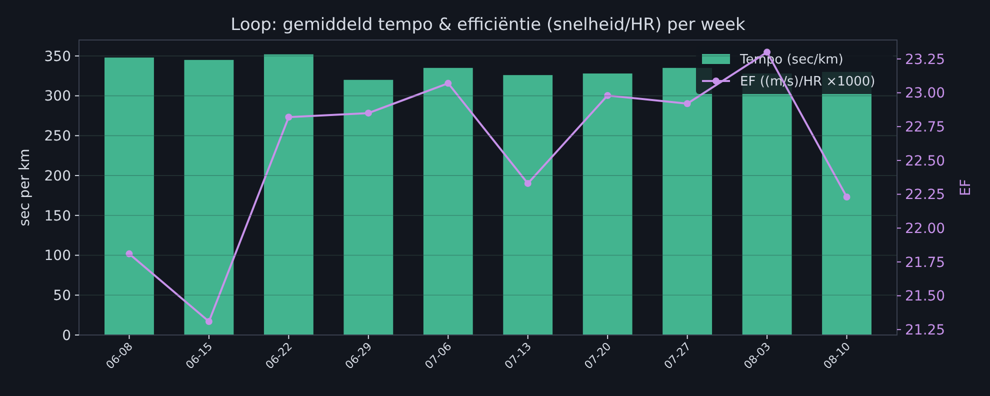  Describe the element at coordinates (25, 187) in the screenshot. I see `y-axis-title: sec per km` at that location.